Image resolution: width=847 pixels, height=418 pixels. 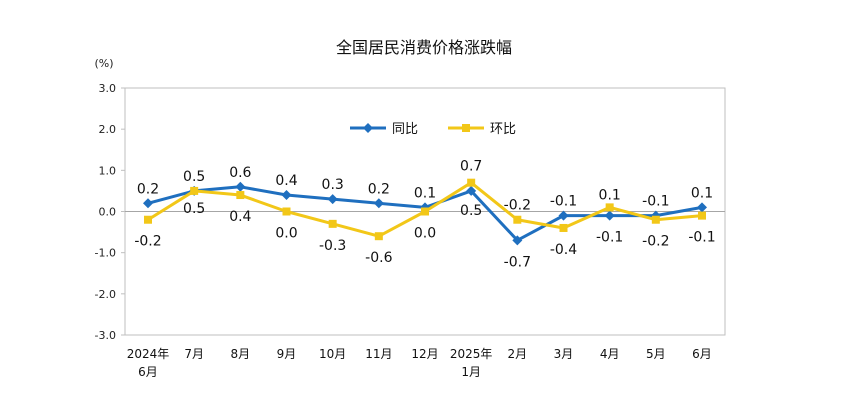 I want to click on legend-label-yoy: 同比, so click(x=405, y=129).